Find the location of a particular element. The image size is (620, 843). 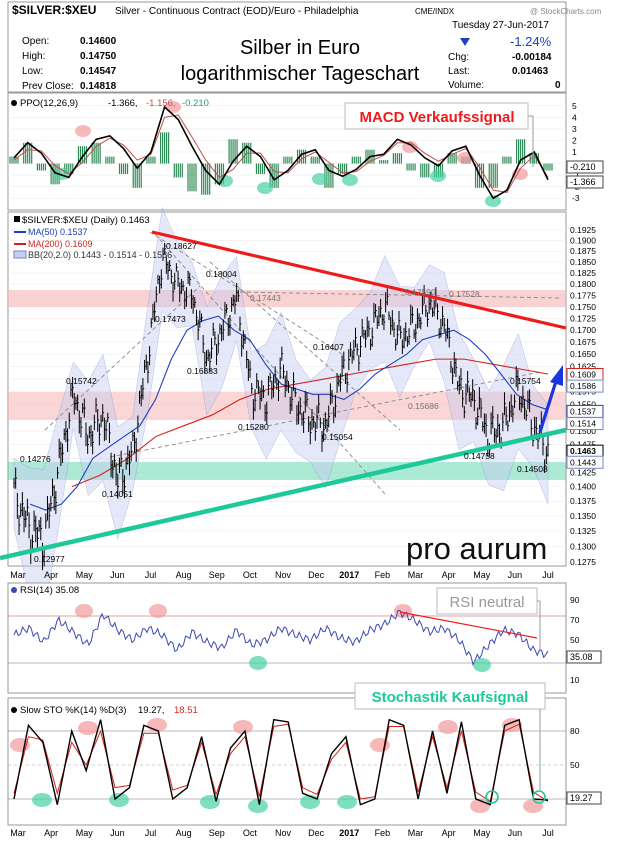

ppo-legend-v1: -1.366, is located at coordinates (123, 103).